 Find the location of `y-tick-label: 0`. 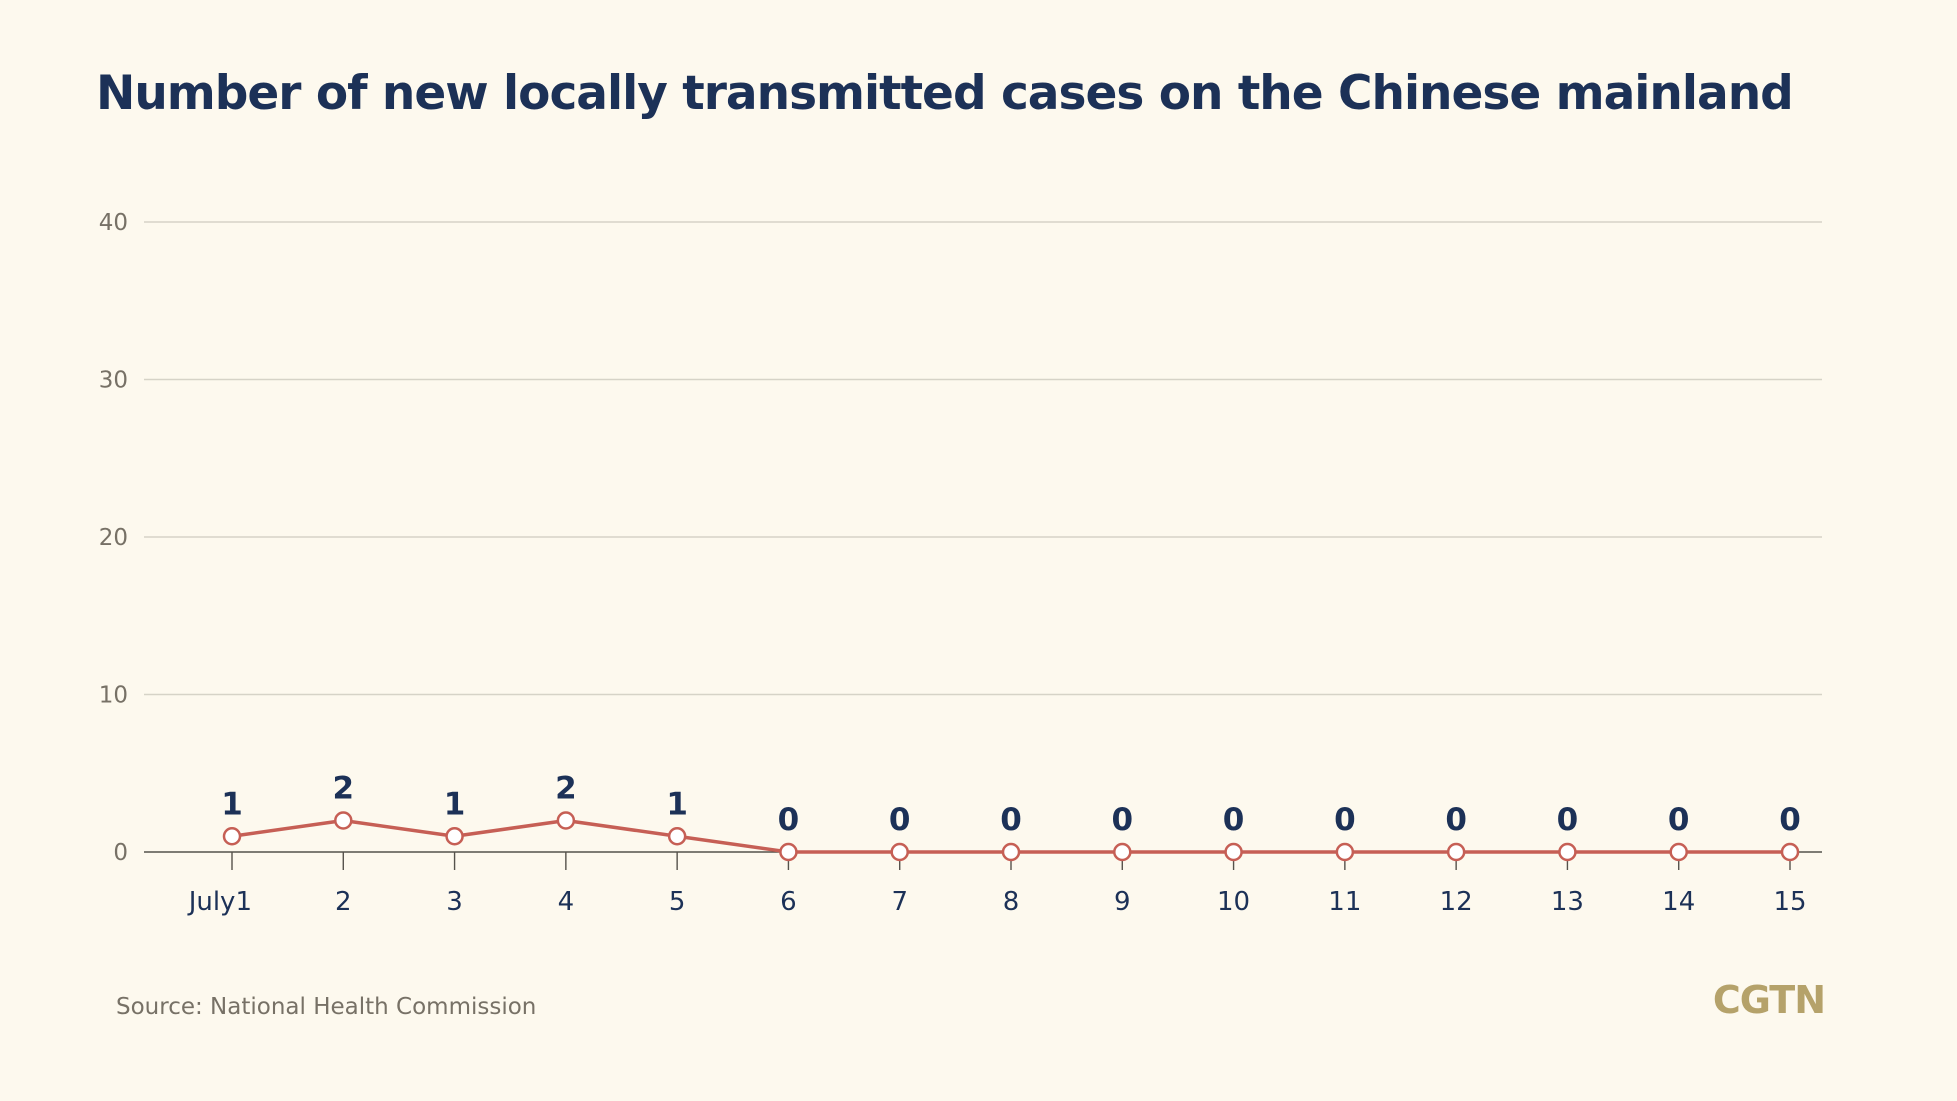

y-tick-label: 0 is located at coordinates (120, 853).